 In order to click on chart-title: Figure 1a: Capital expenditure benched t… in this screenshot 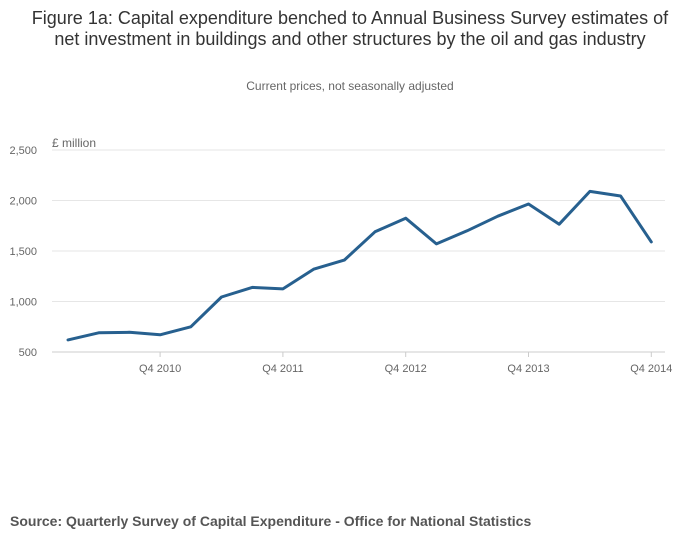, I will do `click(350, 28)`.